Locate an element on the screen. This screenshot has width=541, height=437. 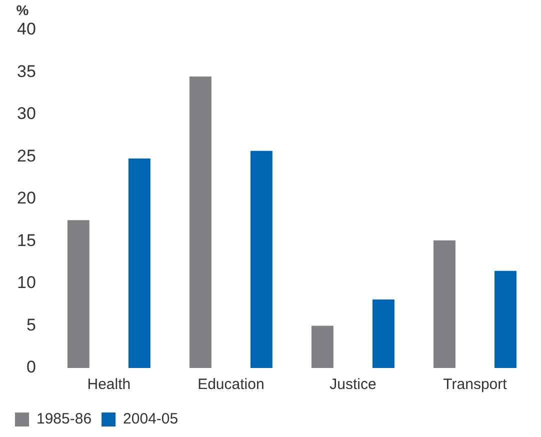
x-tick-label: Education is located at coordinates (231, 385).